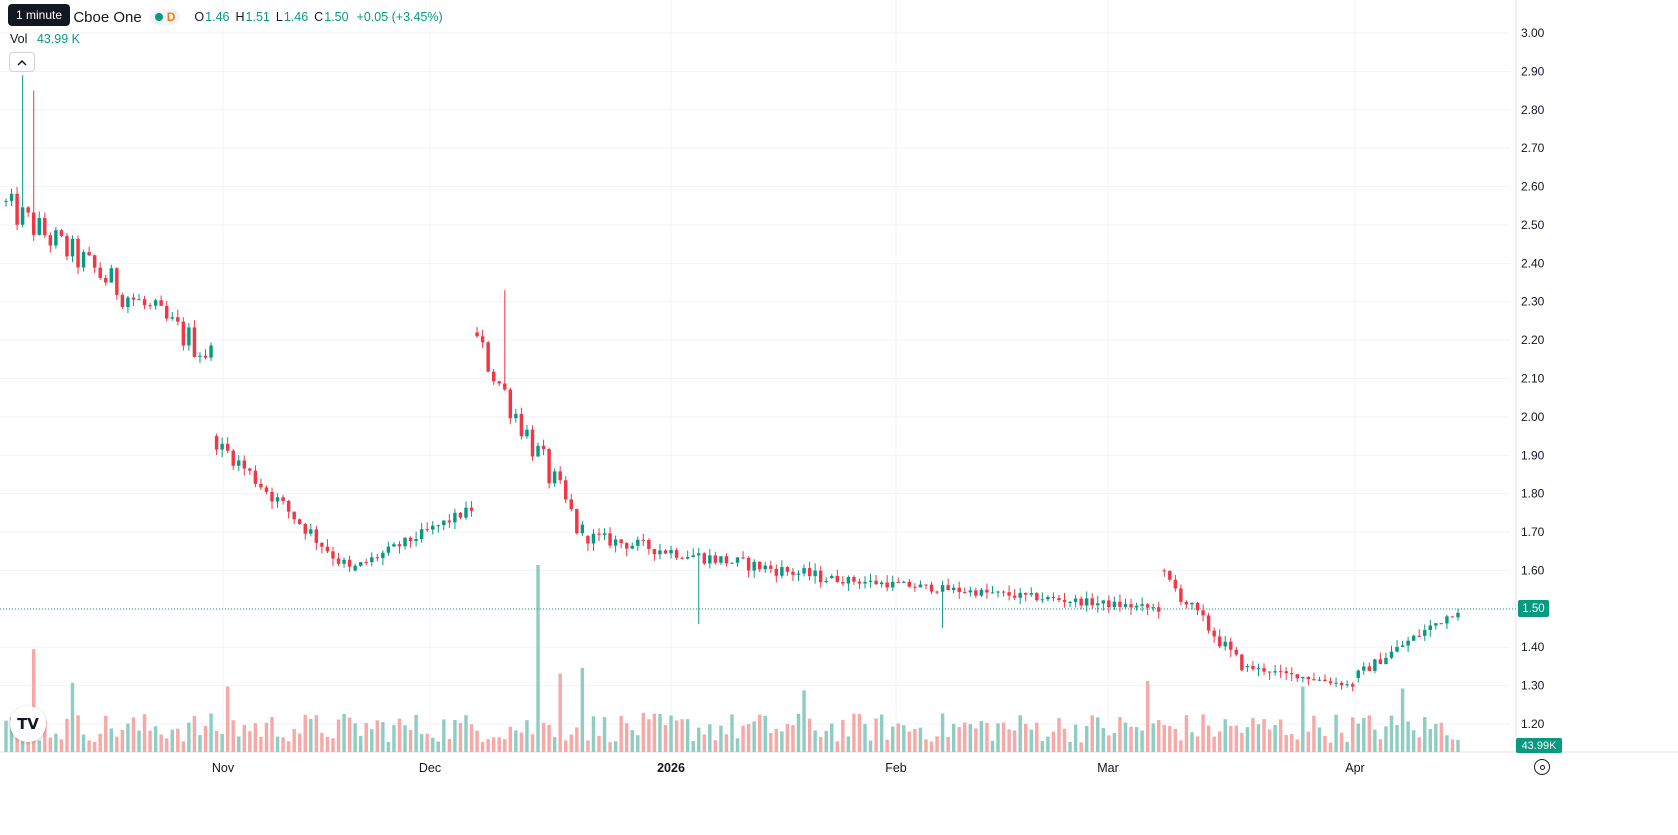 The image size is (1678, 835). Describe the element at coordinates (1533, 608) in the screenshot. I see `last-price-label: 1.50` at that location.